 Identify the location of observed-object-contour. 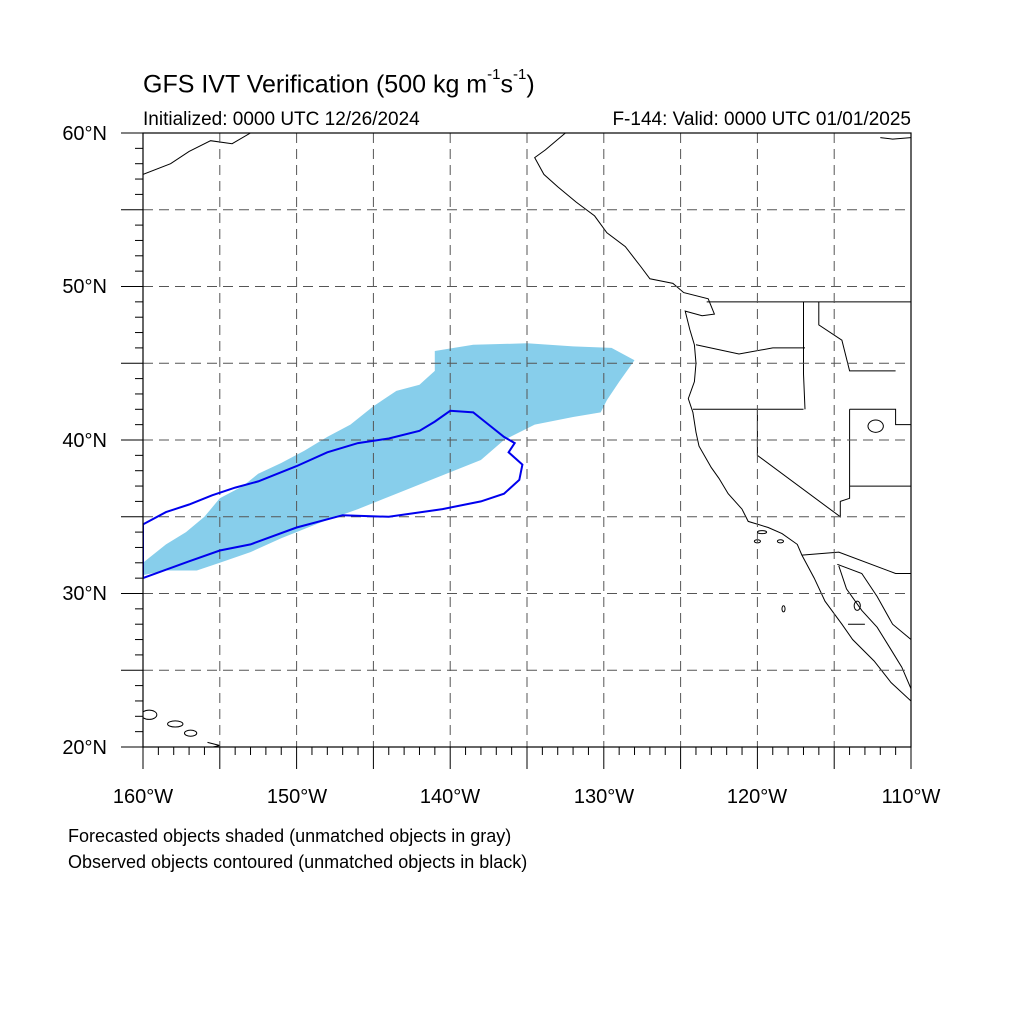
(333, 494).